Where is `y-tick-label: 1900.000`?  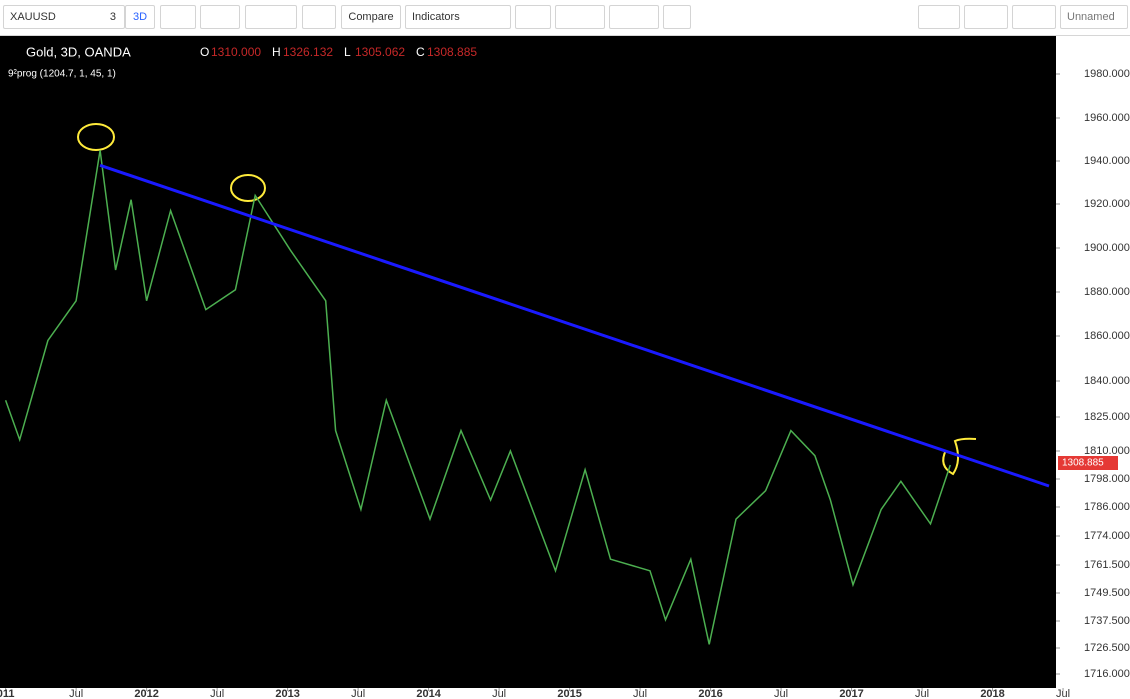 y-tick-label: 1900.000 is located at coordinates (1107, 248).